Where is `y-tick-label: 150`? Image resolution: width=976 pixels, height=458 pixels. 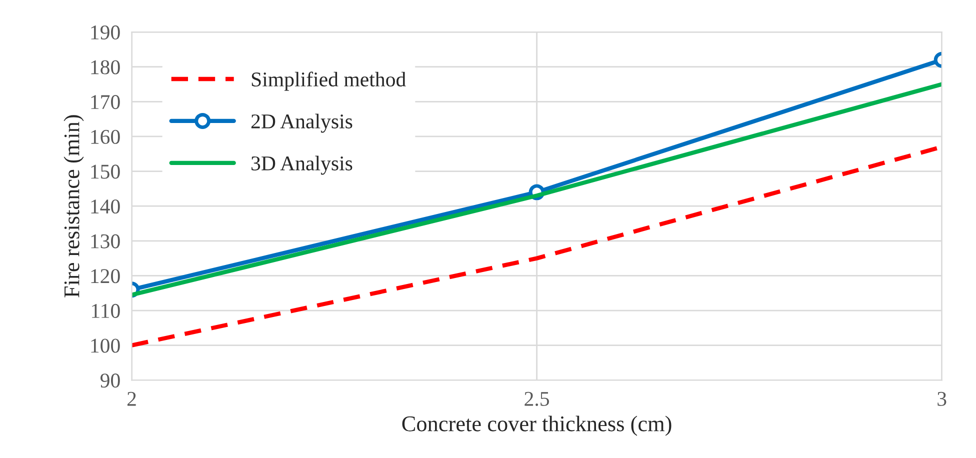
y-tick-label: 150 is located at coordinates (105, 171).